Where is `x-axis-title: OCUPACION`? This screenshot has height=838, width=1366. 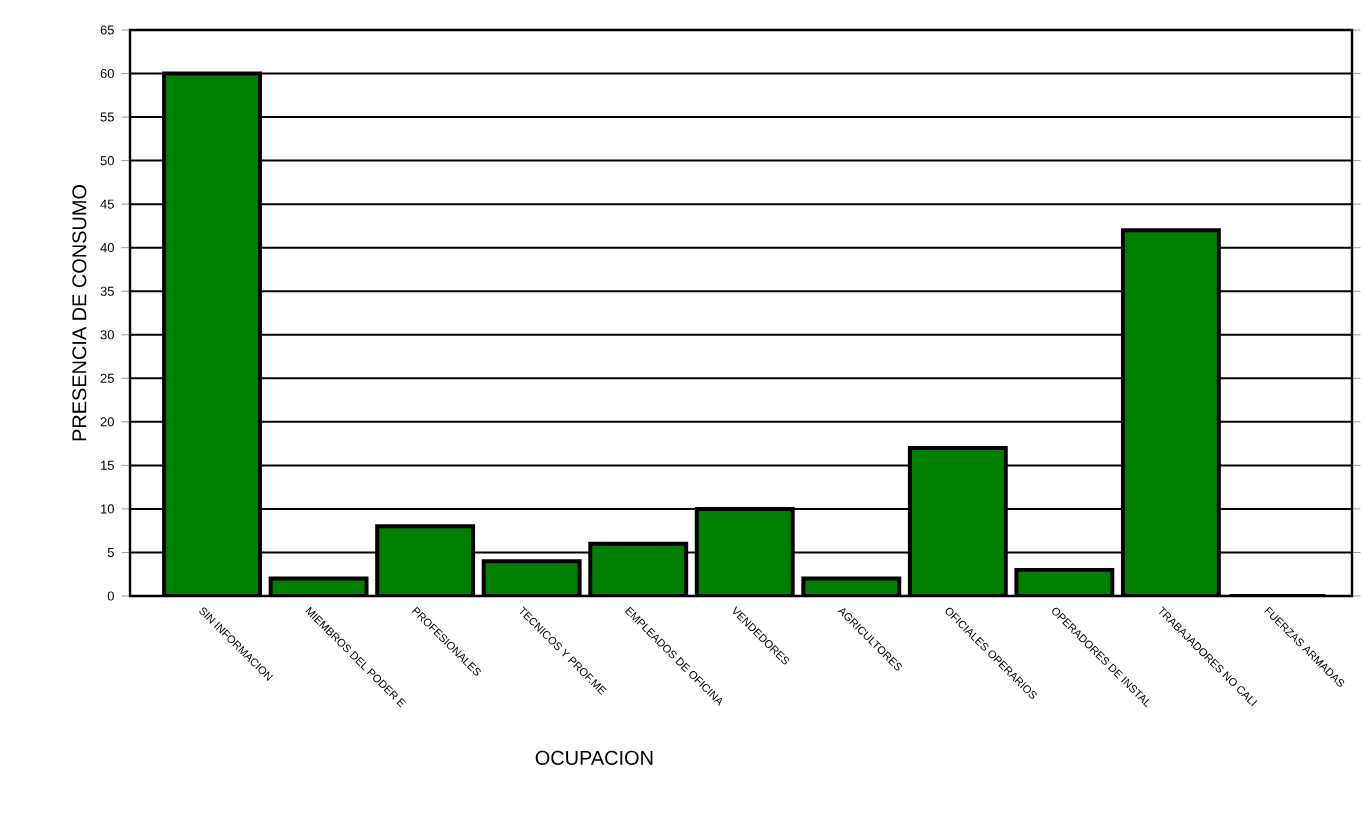
x-axis-title: OCUPACION is located at coordinates (594, 757).